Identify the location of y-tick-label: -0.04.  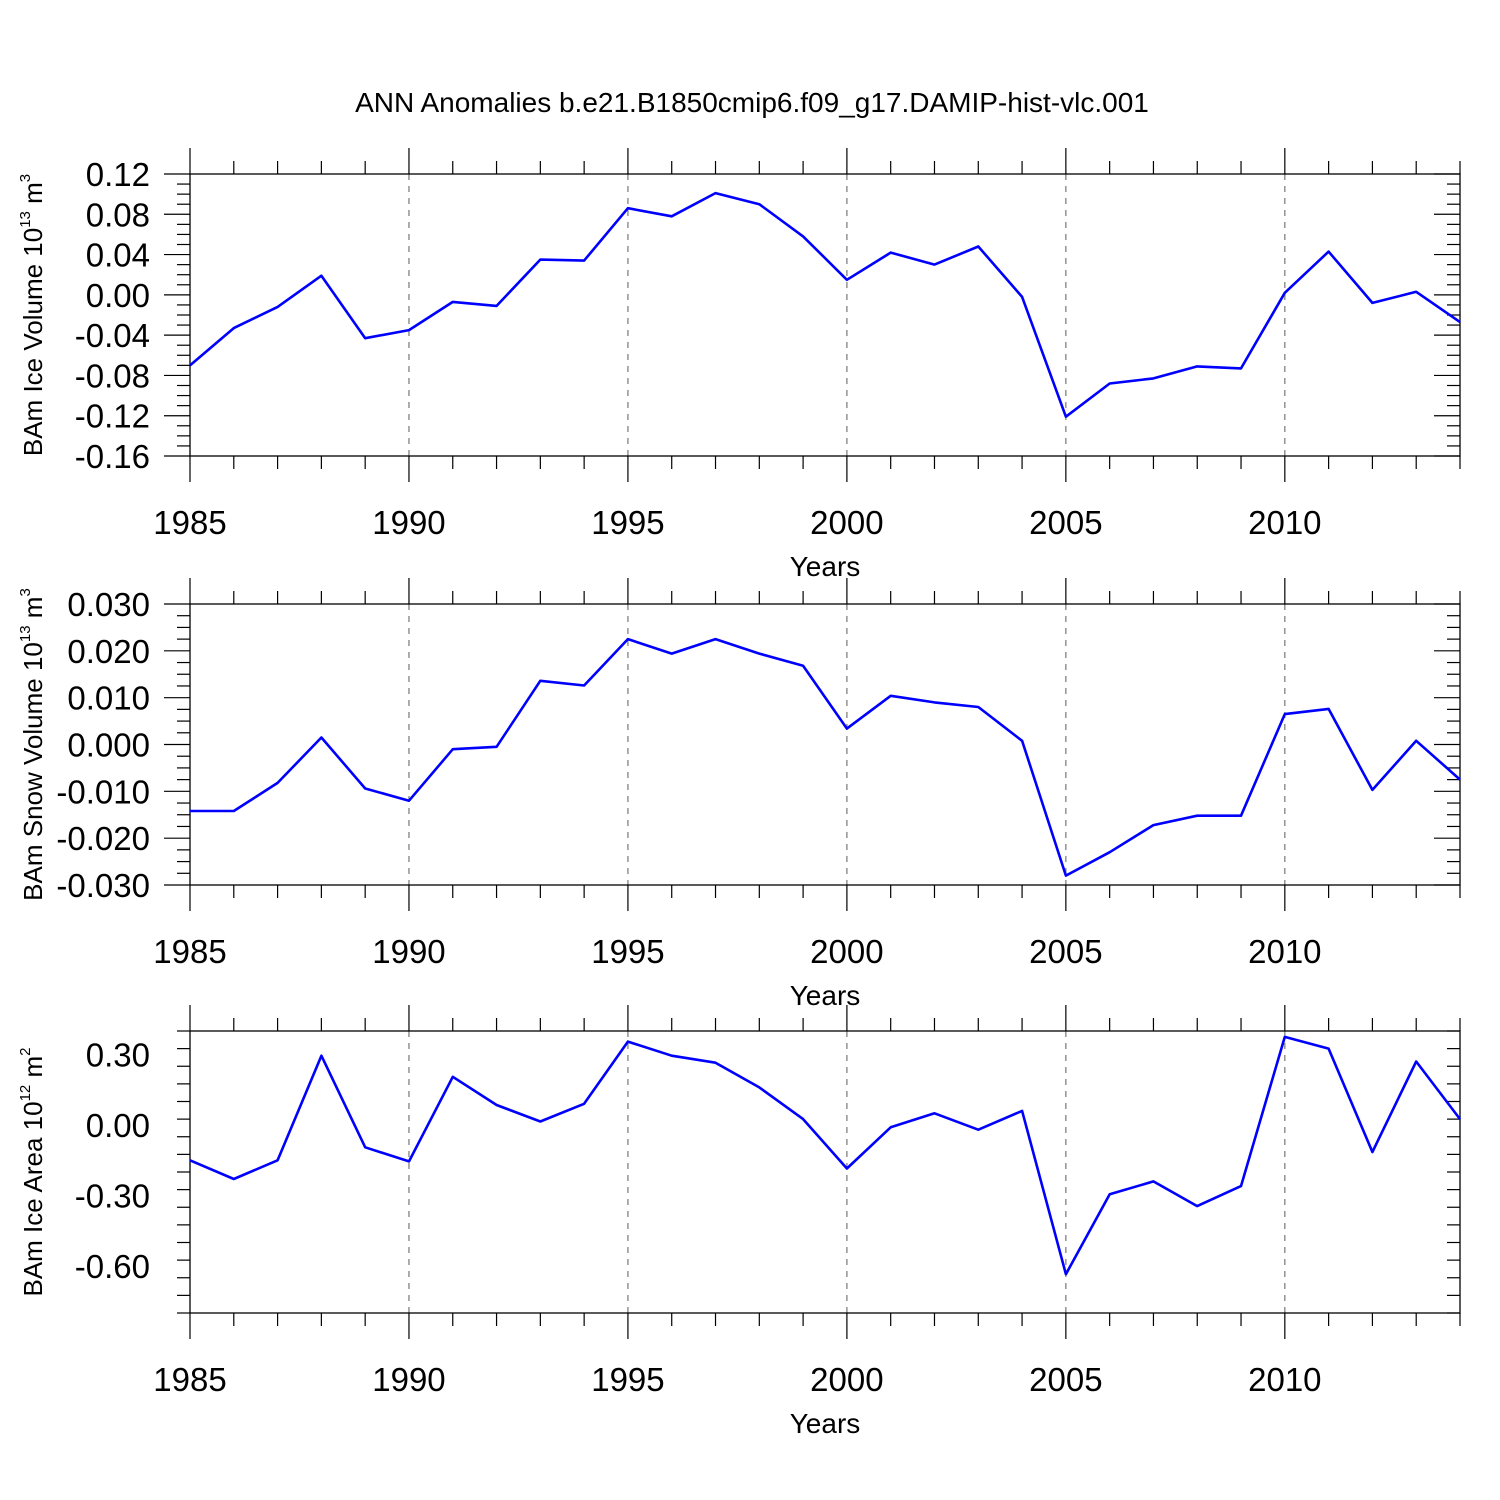
(112, 335).